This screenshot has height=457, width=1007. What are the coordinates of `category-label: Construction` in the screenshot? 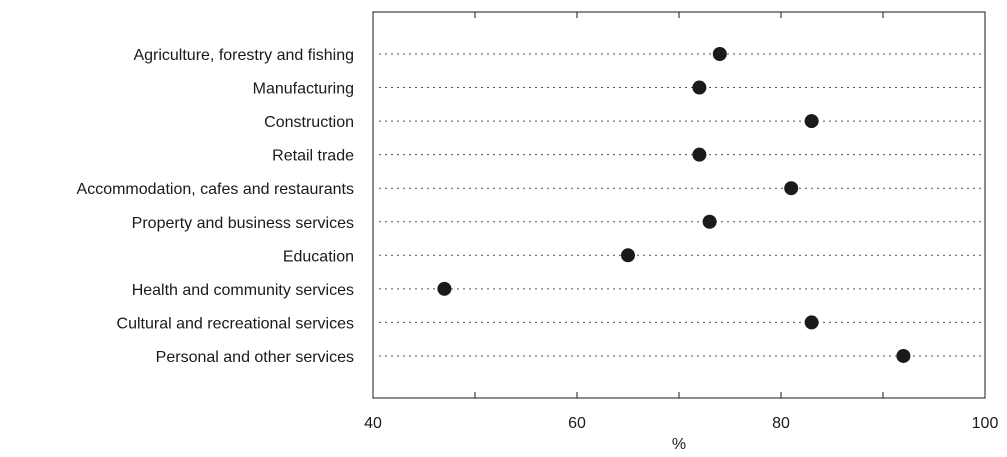 It's located at (309, 122).